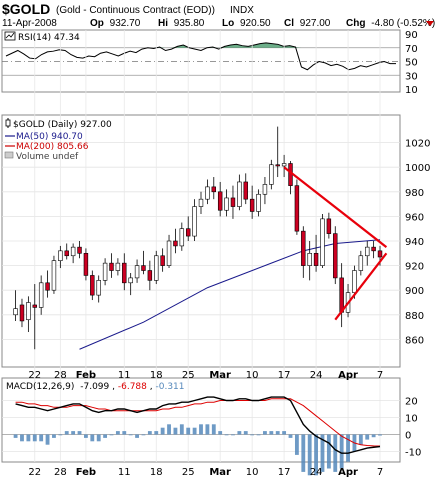  I want to click on macd-legend: MACD(12,26,9) -7.099 , -6.788 , -0.311, so click(95, 387).